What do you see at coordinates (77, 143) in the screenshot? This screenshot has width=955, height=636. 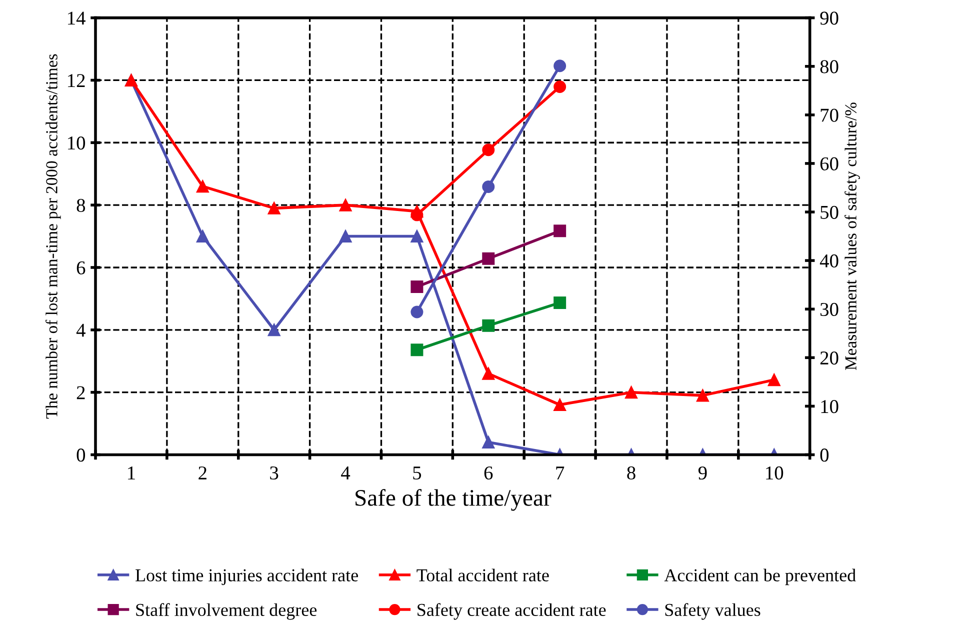 I see `y-tick-label: 10` at bounding box center [77, 143].